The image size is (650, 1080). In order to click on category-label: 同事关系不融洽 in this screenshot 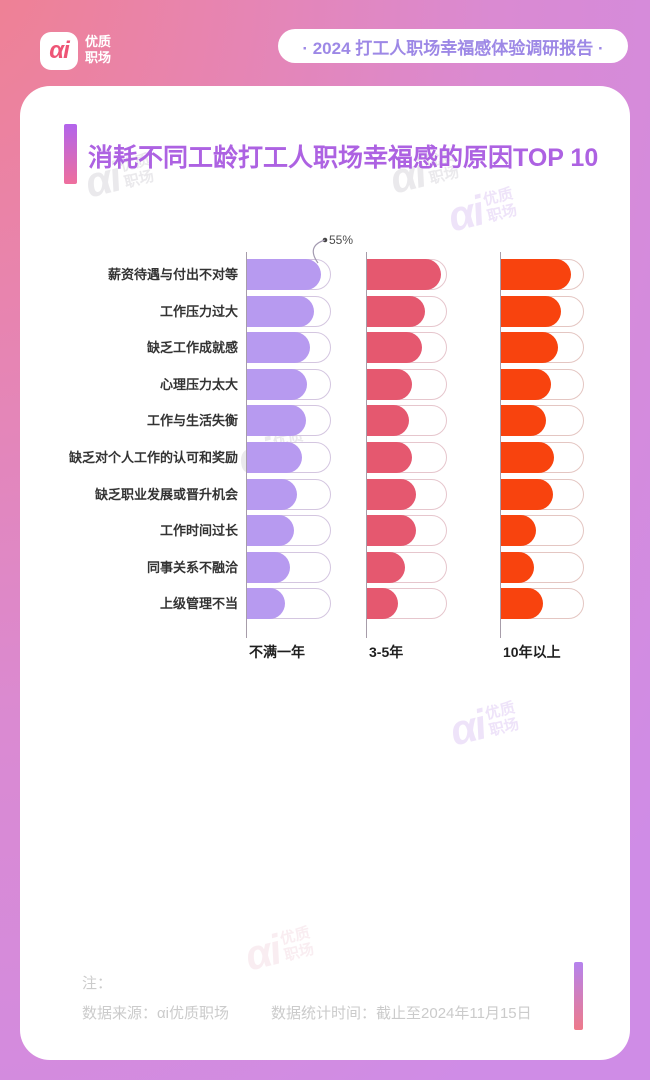, I will do `click(192, 567)`.